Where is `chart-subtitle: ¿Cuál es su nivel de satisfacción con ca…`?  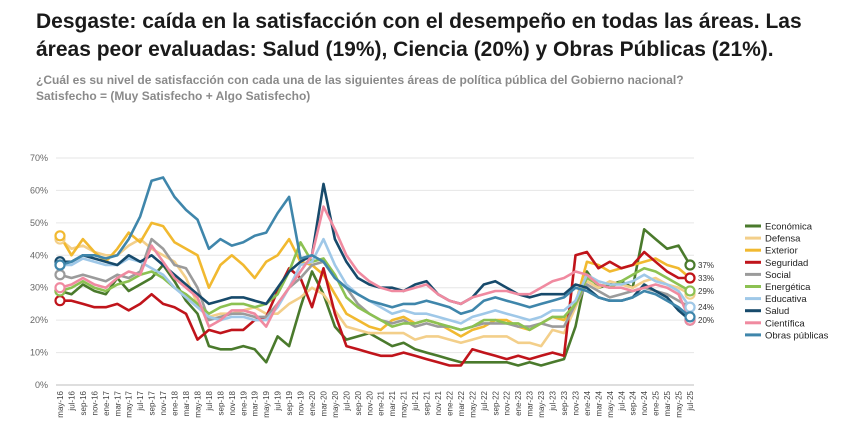 chart-subtitle: ¿Cuál es su nivel de satisfacción con ca… is located at coordinates (436, 88).